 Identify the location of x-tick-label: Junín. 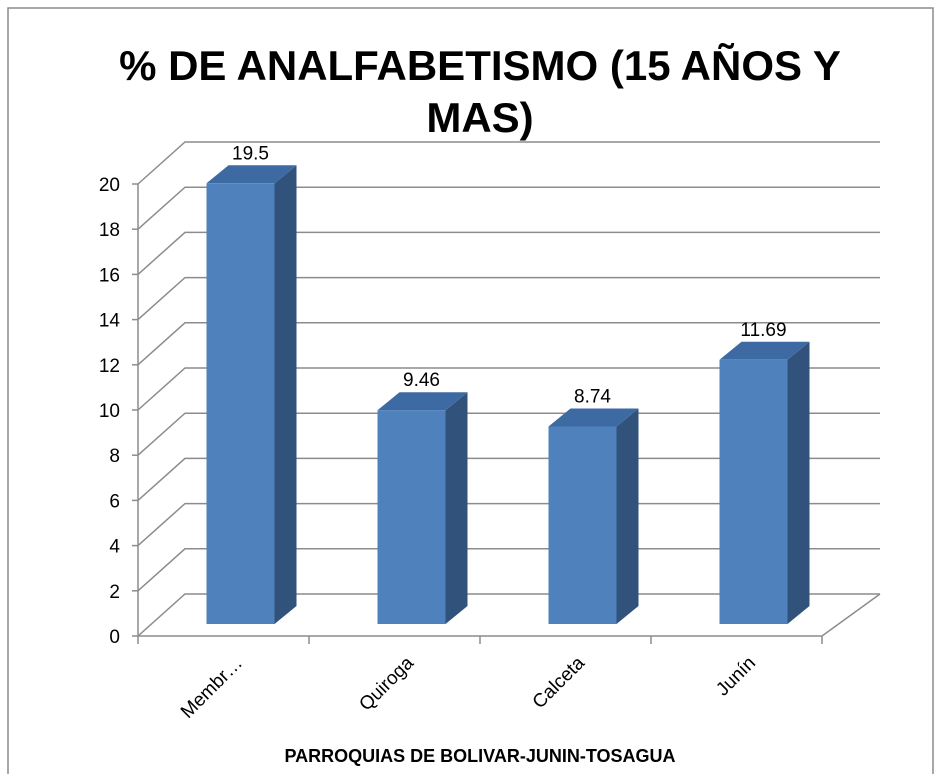
(736, 677).